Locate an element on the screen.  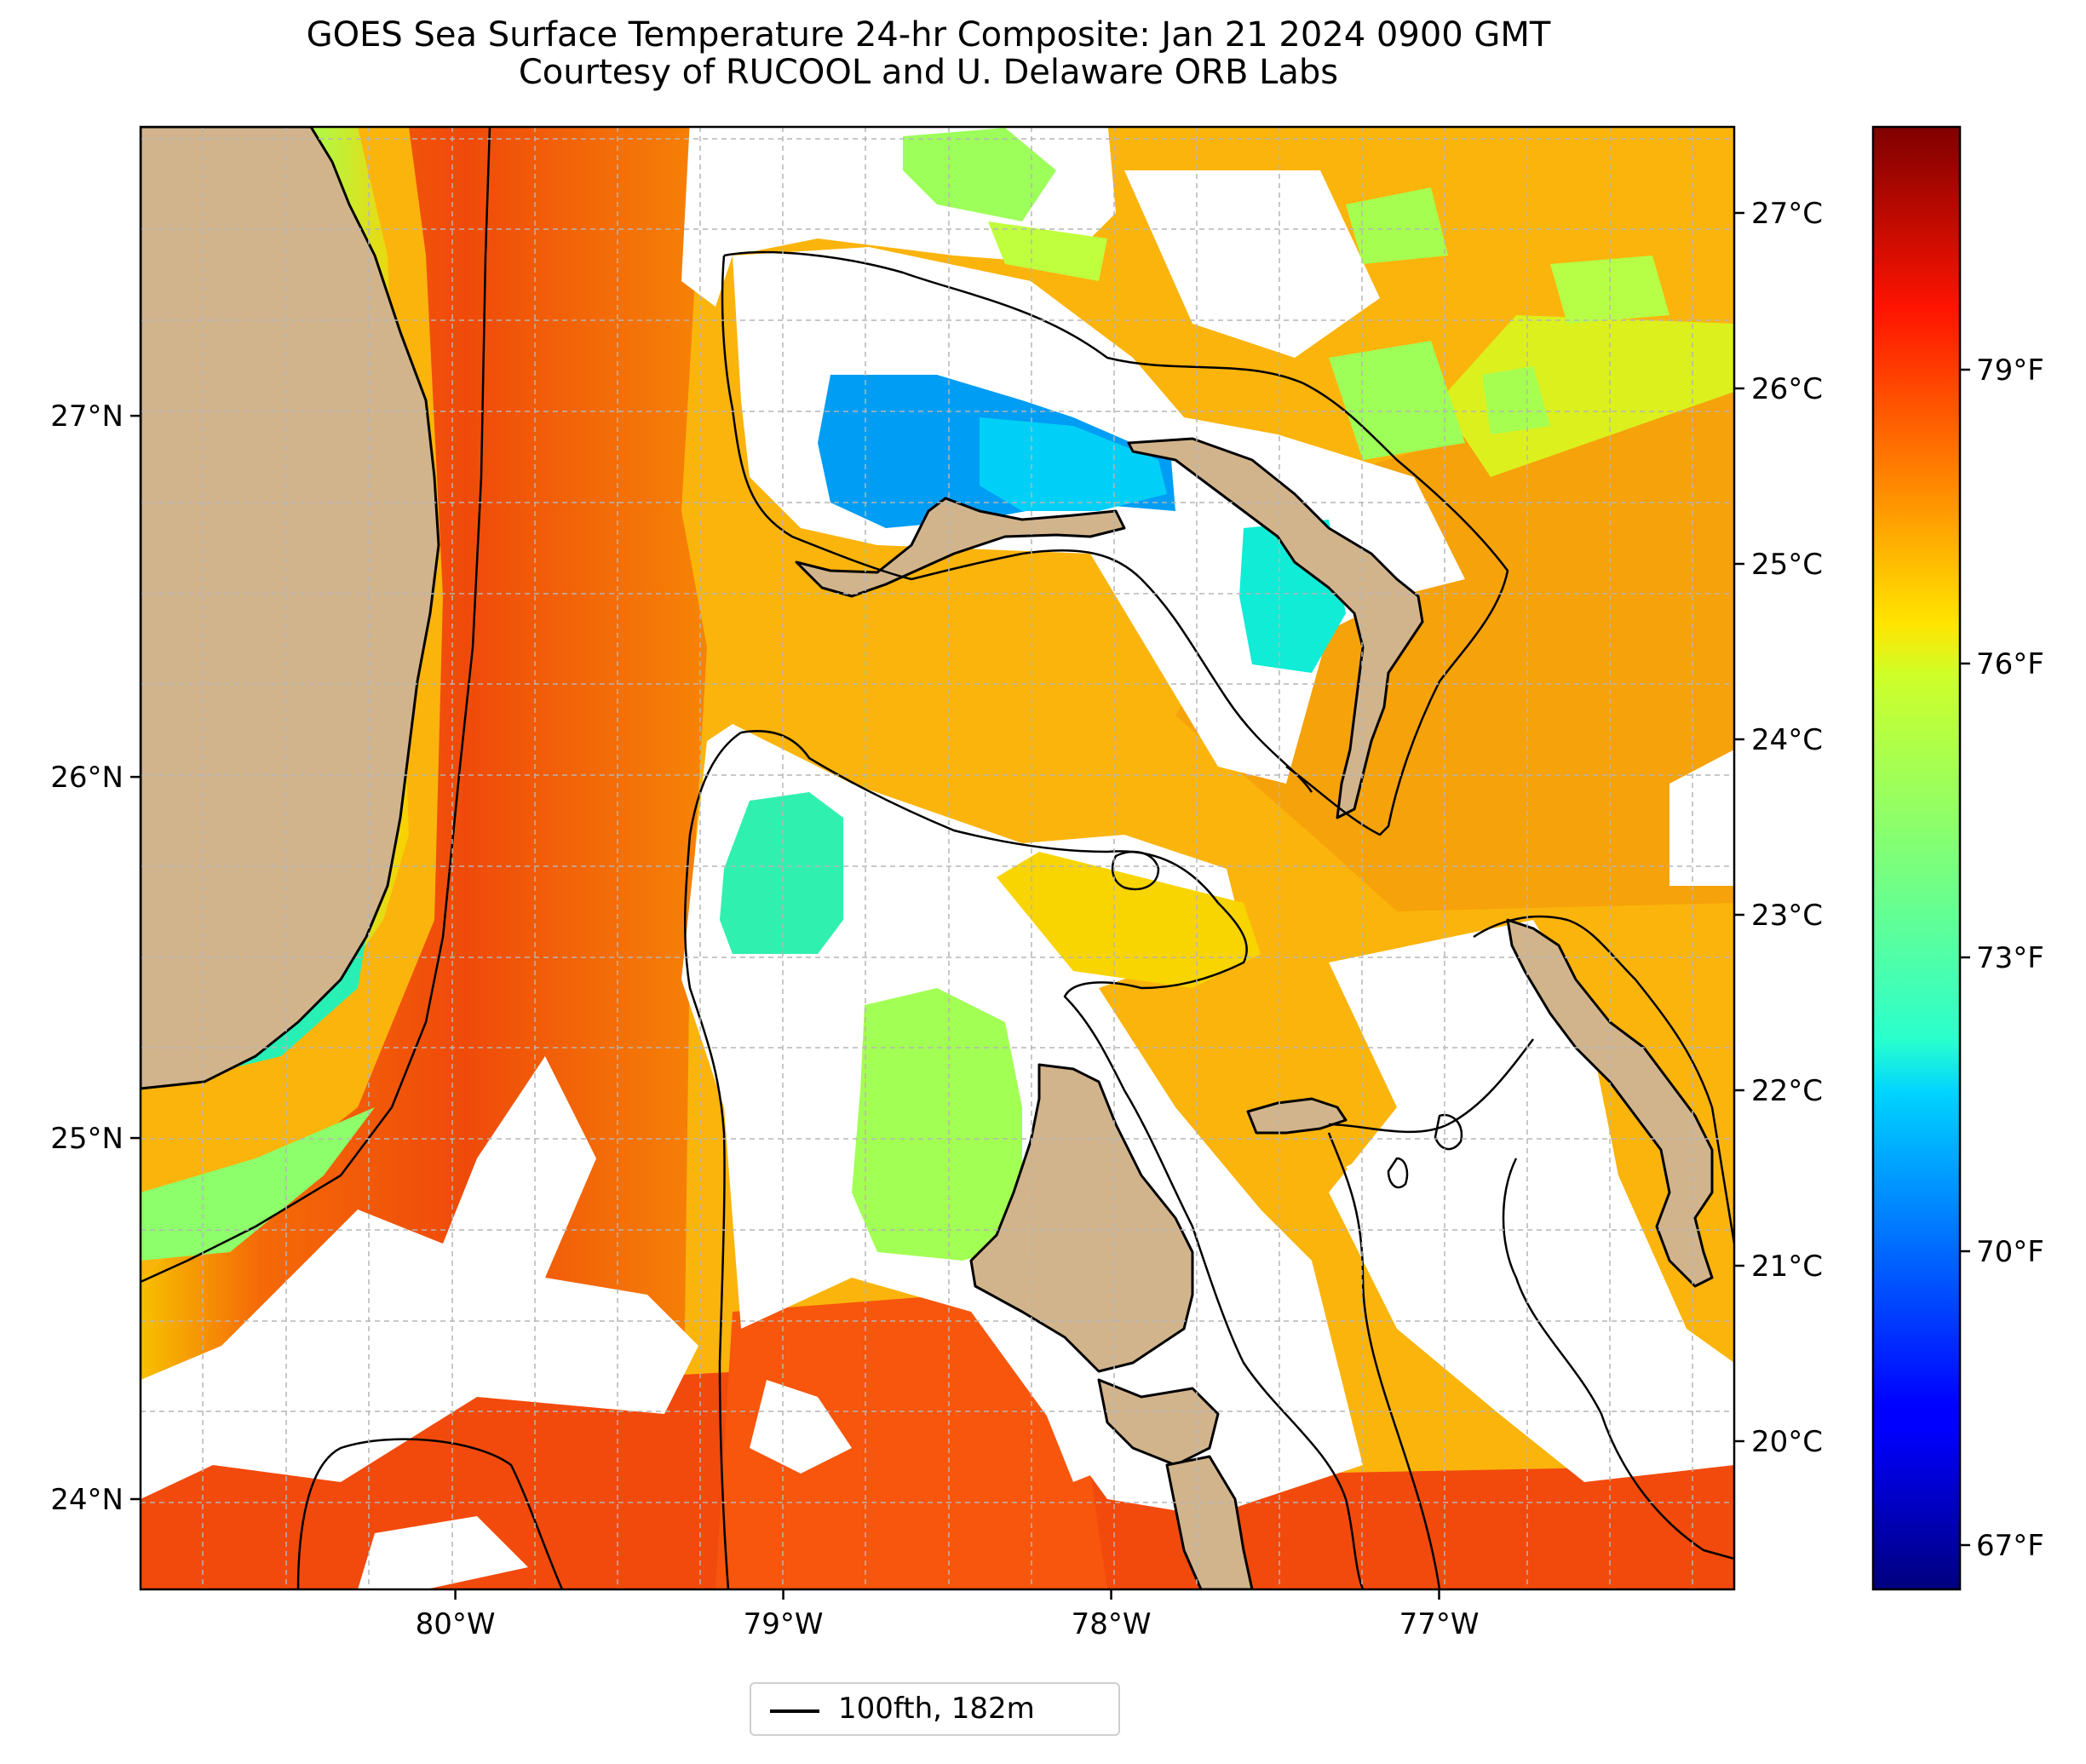
colorbar is located at coordinates (1916, 858).